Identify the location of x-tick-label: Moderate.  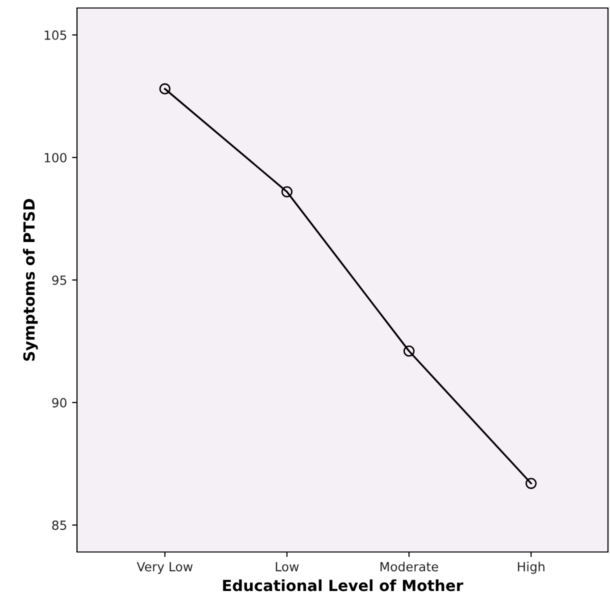
(409, 567).